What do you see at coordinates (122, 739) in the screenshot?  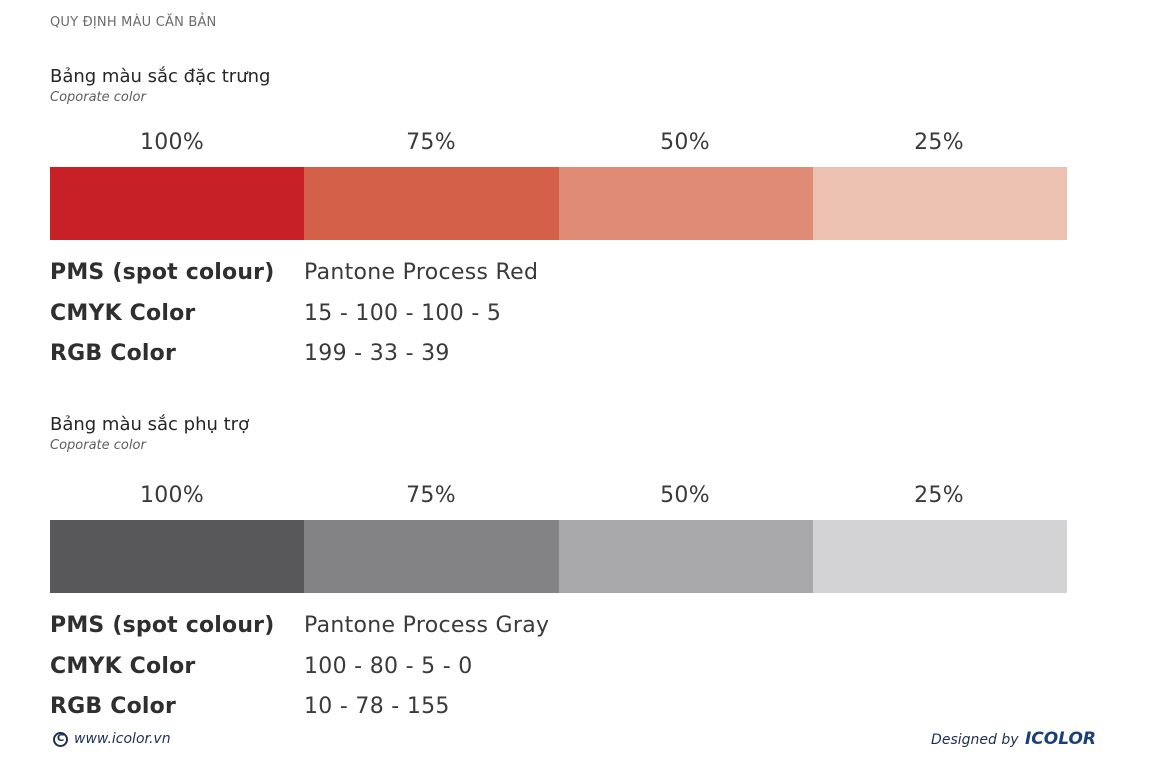 I see `website-link: www.icolor.vn` at bounding box center [122, 739].